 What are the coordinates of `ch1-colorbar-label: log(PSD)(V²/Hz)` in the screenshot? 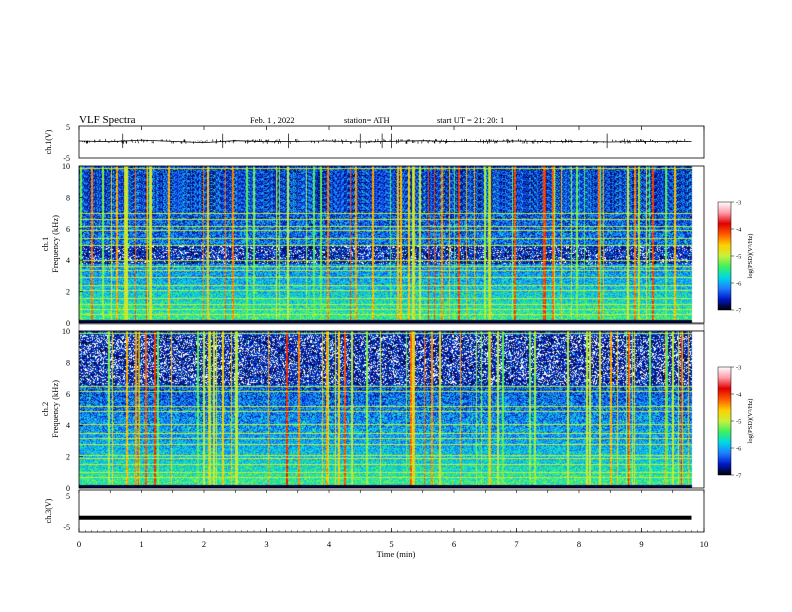 It's located at (750, 256).